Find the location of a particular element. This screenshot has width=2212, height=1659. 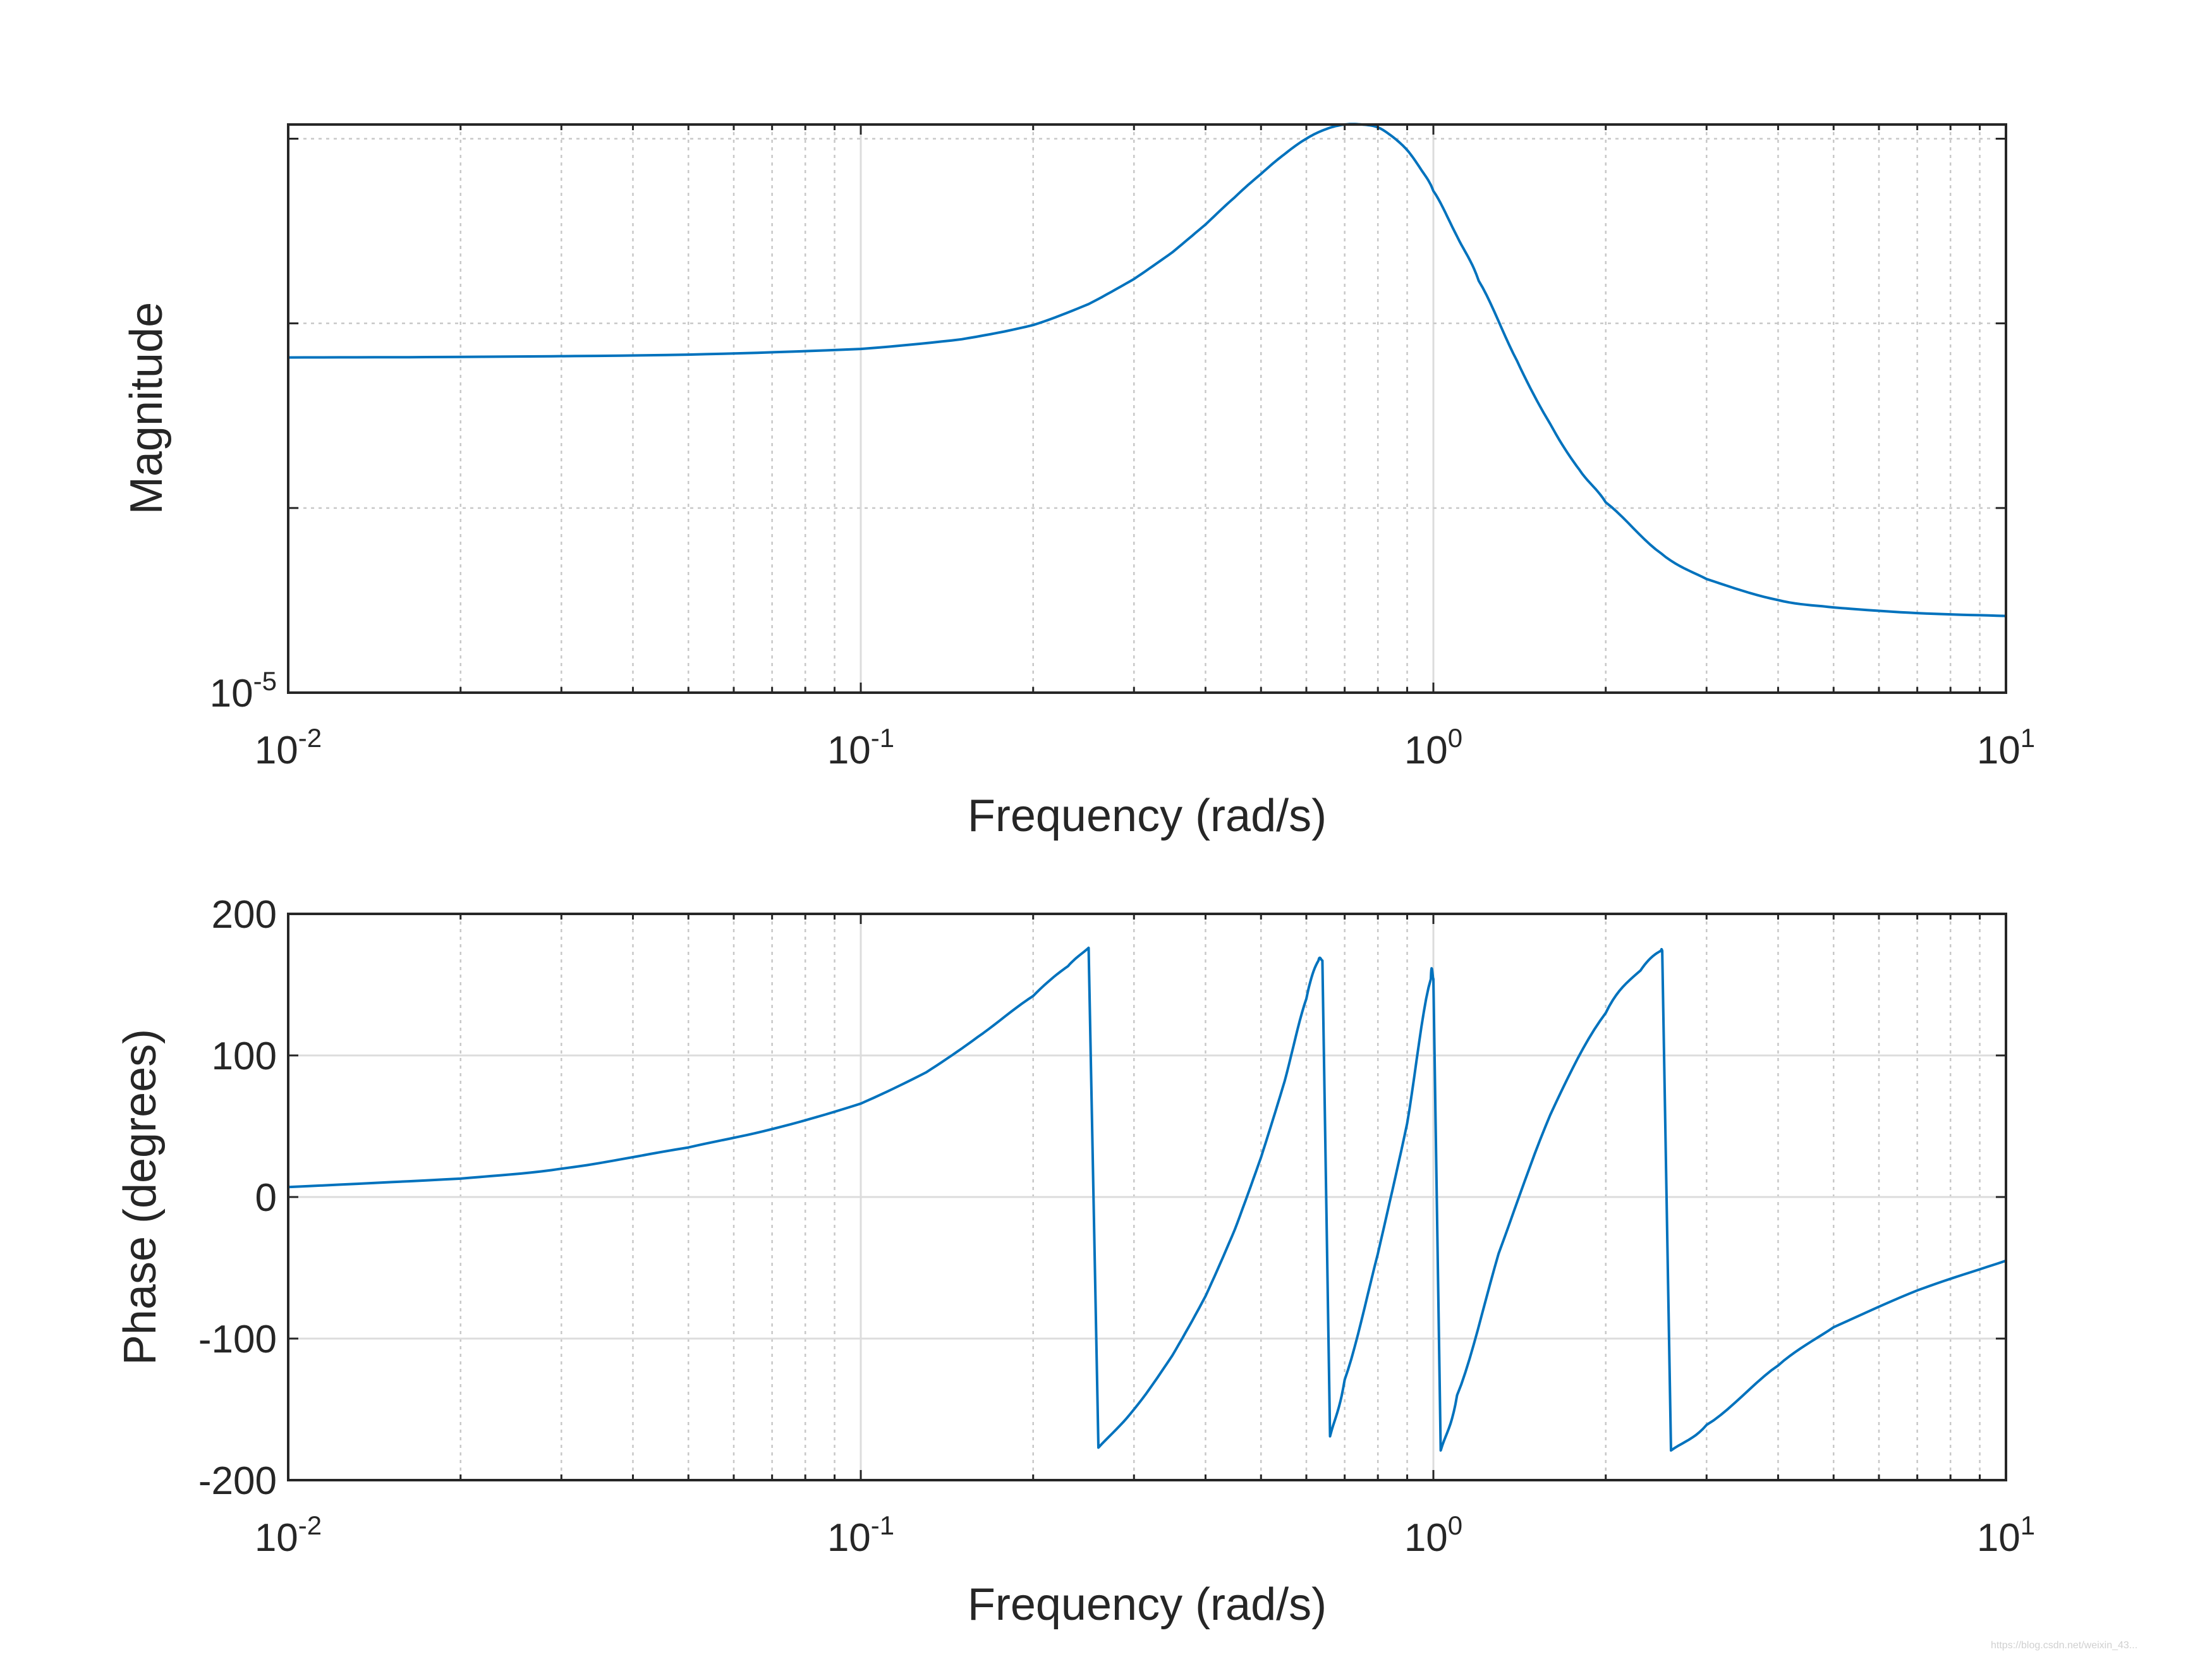

phase-xtick-label: 10⁻¹ is located at coordinates (860, 1535).